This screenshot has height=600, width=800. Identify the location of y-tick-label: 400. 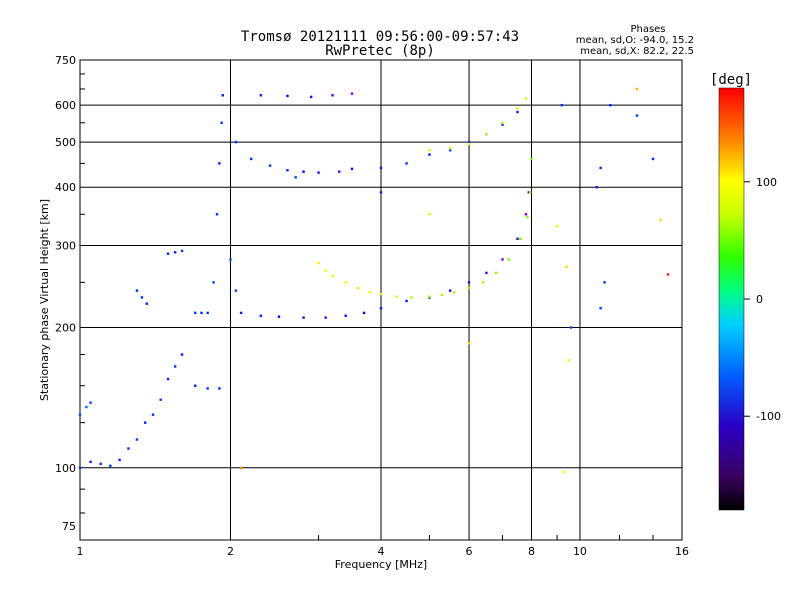
(65, 187).